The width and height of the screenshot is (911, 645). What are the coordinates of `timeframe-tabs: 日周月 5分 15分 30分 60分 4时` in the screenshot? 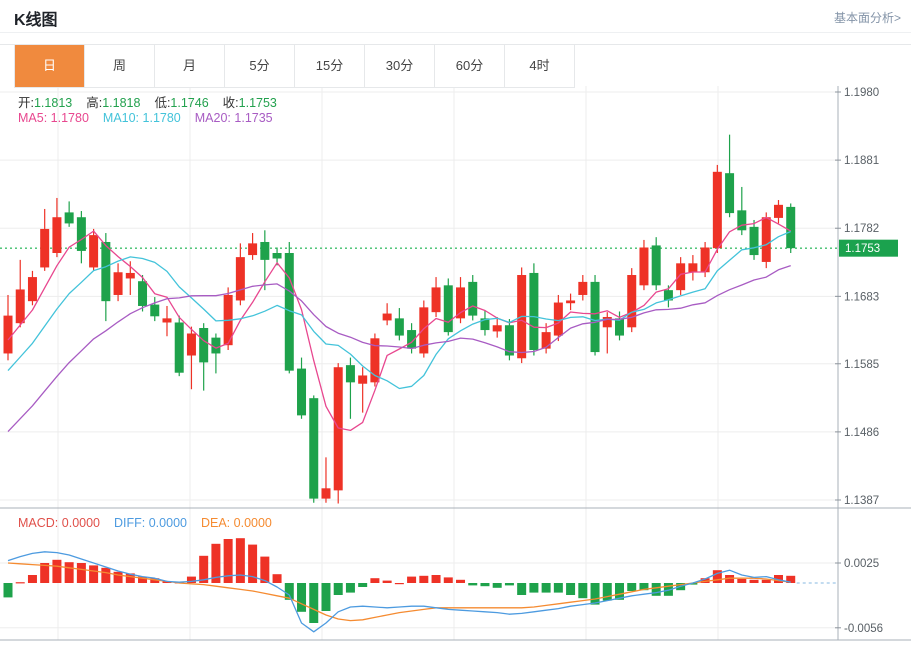 It's located at (294, 66).